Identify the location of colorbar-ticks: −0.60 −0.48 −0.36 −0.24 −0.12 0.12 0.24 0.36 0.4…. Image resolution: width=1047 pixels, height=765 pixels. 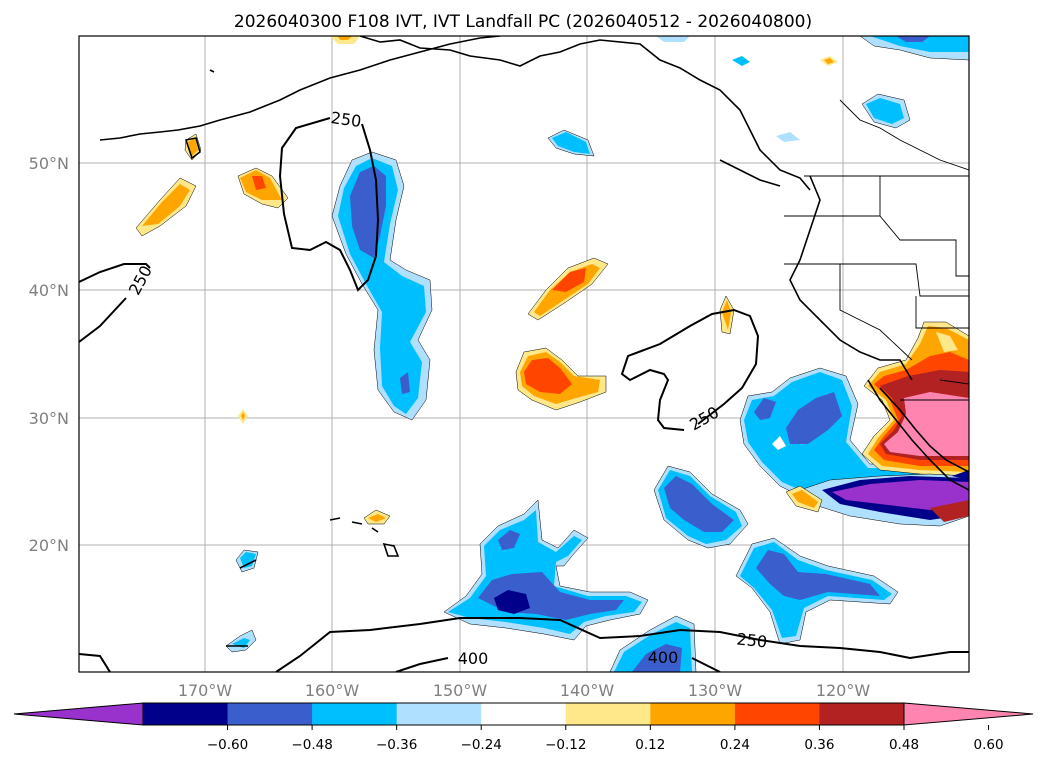
(605, 739).